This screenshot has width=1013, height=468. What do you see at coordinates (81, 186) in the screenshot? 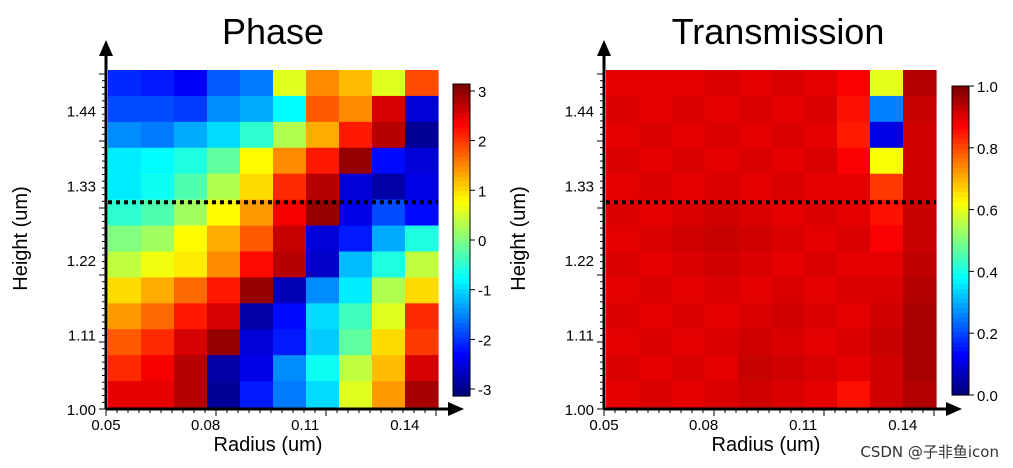
I see `y-tick-label: 1.33` at bounding box center [81, 186].